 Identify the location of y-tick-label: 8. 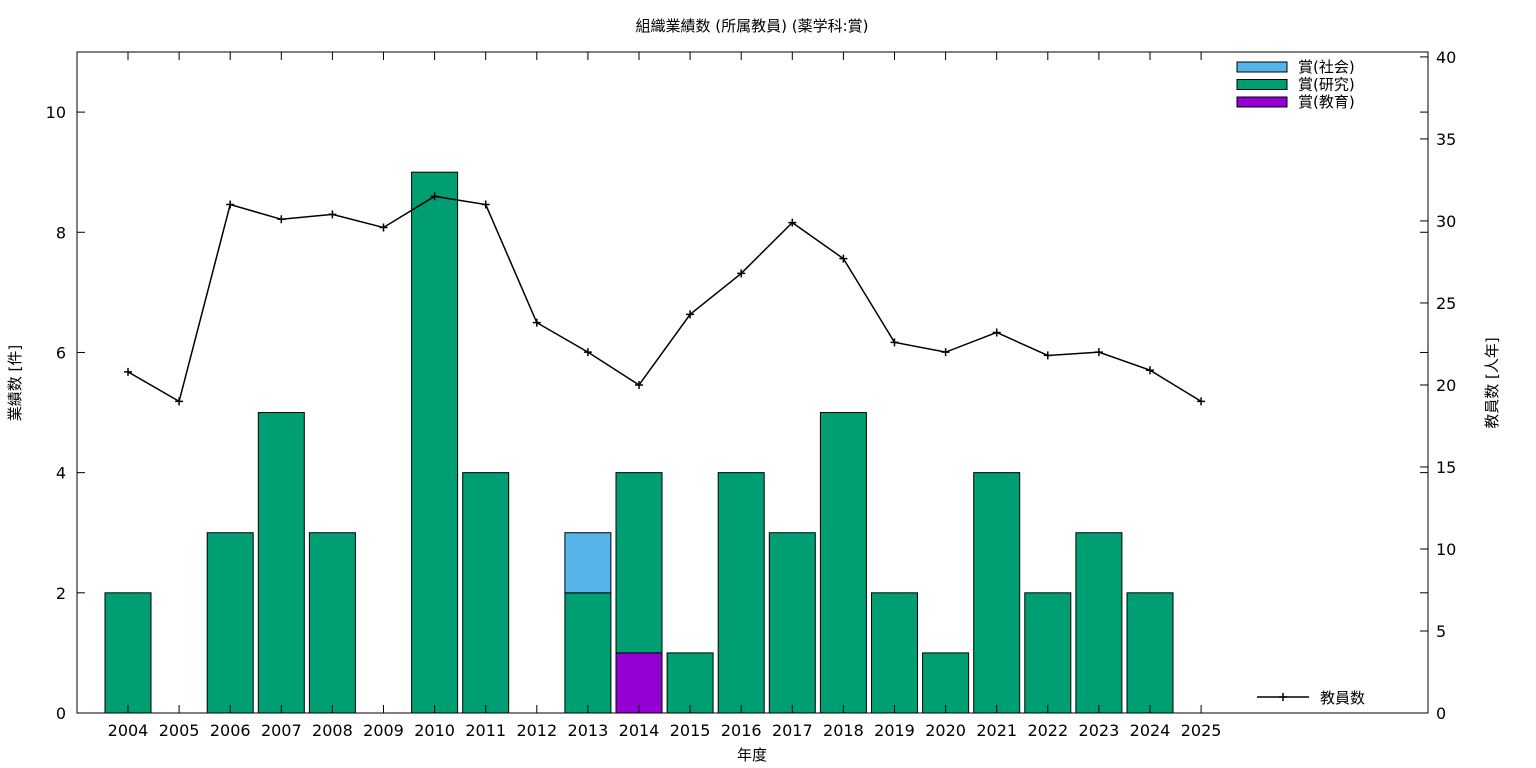
(61, 232).